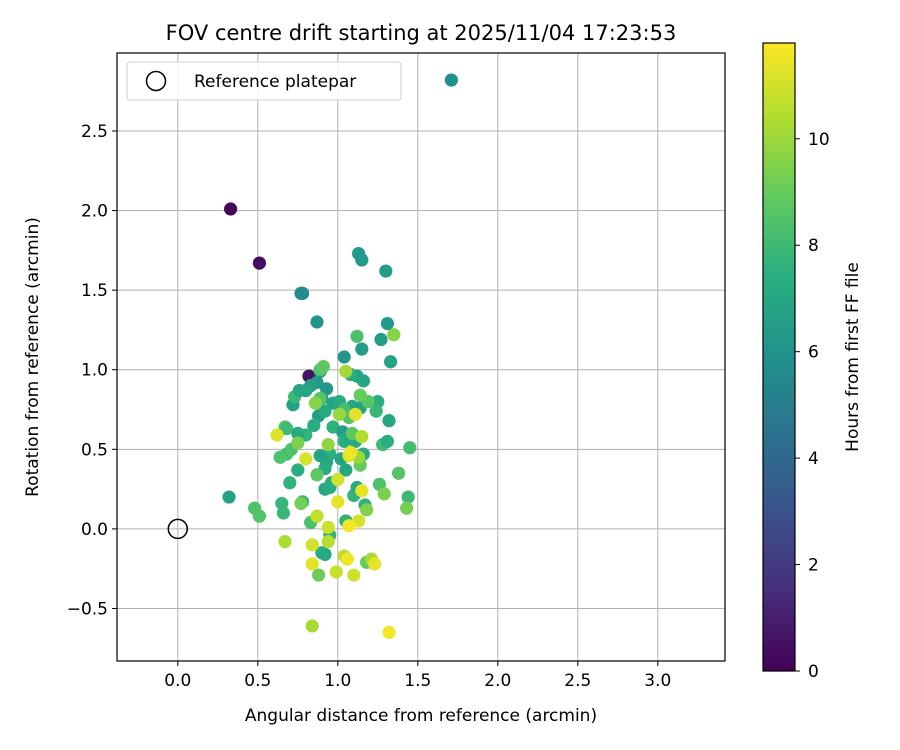 Image resolution: width=900 pixels, height=750 pixels. I want to click on y-tick-label: 1.0, so click(94, 371).